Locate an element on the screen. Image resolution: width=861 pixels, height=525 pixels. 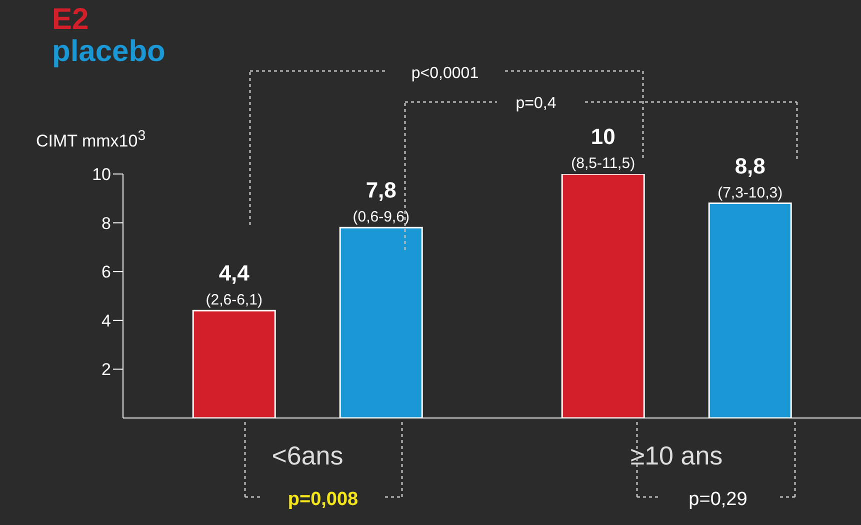
data-label: 8,8 (7,3-10,3) is located at coordinates (750, 177).